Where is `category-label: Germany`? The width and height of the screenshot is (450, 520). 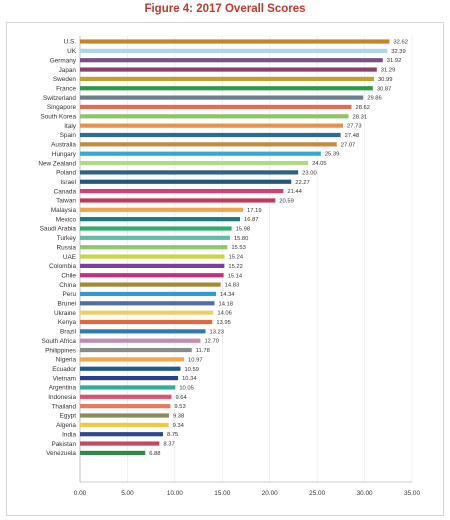 category-label: Germany is located at coordinates (63, 60).